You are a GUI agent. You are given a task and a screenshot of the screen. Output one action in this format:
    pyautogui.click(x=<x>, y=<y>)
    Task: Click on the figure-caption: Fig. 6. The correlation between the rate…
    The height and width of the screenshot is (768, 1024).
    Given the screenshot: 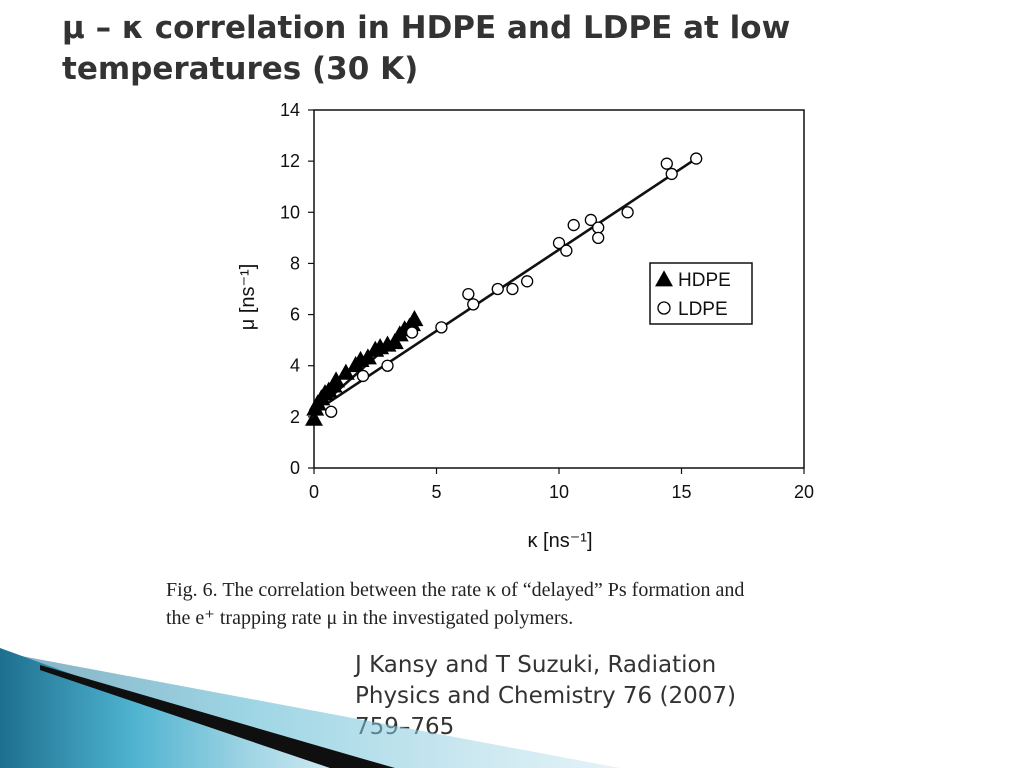 What is the action you would take?
    pyautogui.click(x=526, y=604)
    